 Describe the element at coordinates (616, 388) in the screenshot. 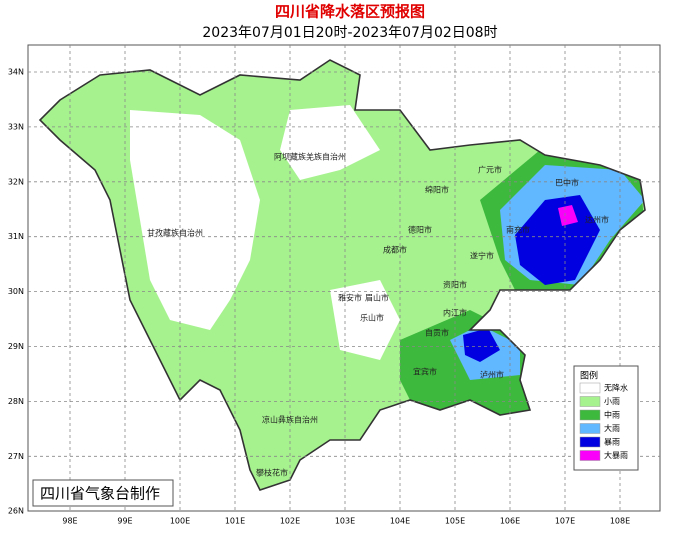

I see `legend-label: 无降水` at that location.